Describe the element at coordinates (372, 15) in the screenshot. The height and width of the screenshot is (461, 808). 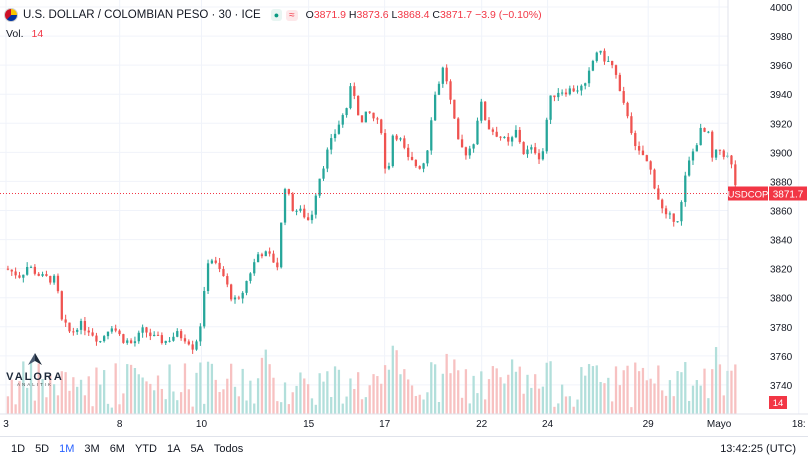
I see `high-value: 3873.6` at that location.